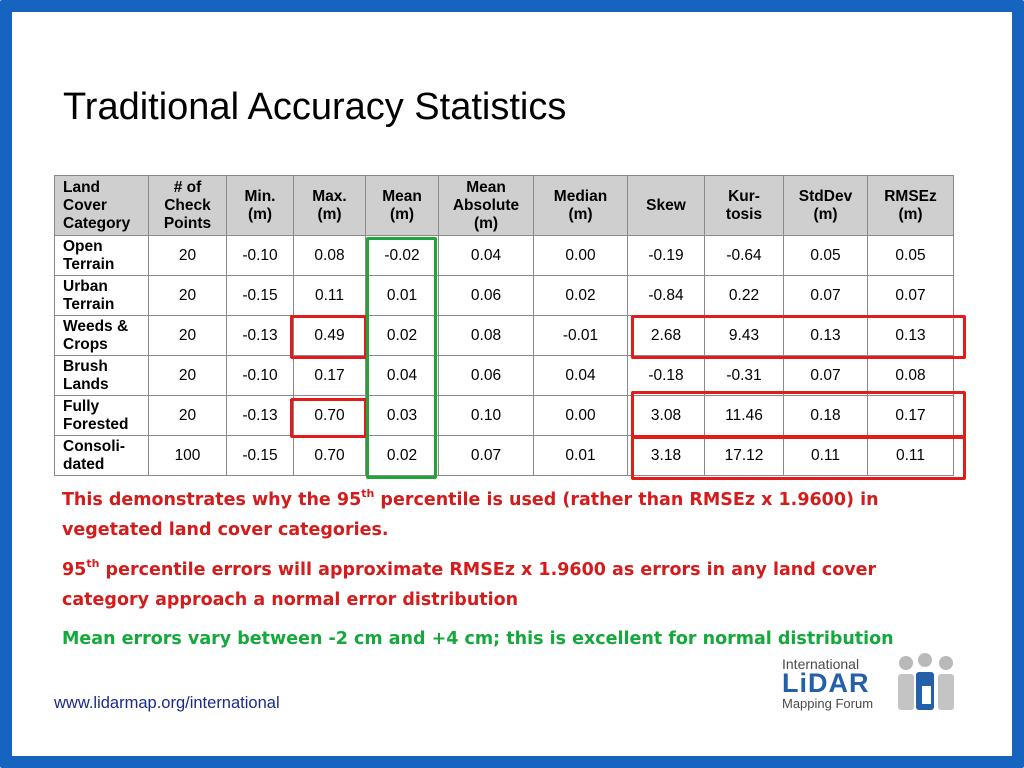  I want to click on column-header-line: Min., so click(260, 196).